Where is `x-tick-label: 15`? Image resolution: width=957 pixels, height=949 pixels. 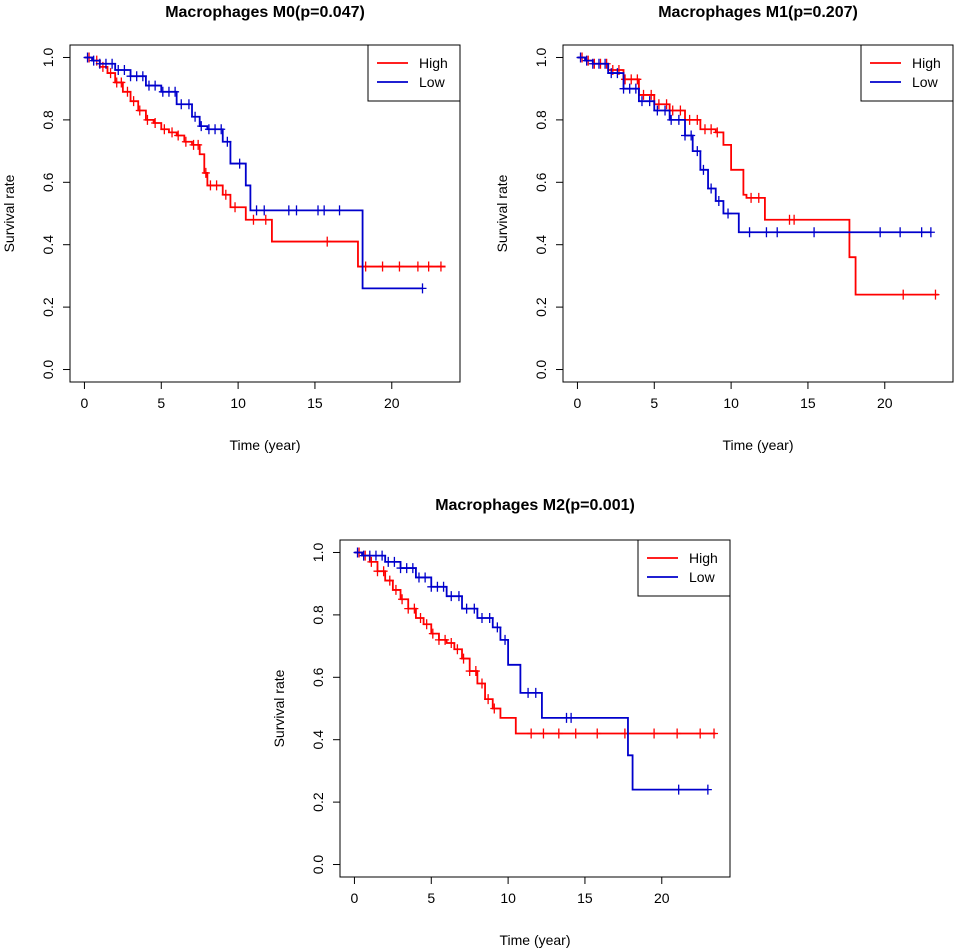 x-tick-label: 15 is located at coordinates (808, 403).